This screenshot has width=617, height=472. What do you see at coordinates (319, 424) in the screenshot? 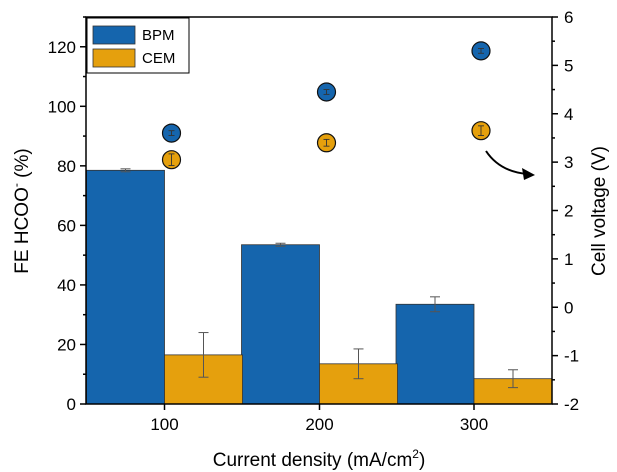
I see `x-tick-label-200: 200` at bounding box center [319, 424].